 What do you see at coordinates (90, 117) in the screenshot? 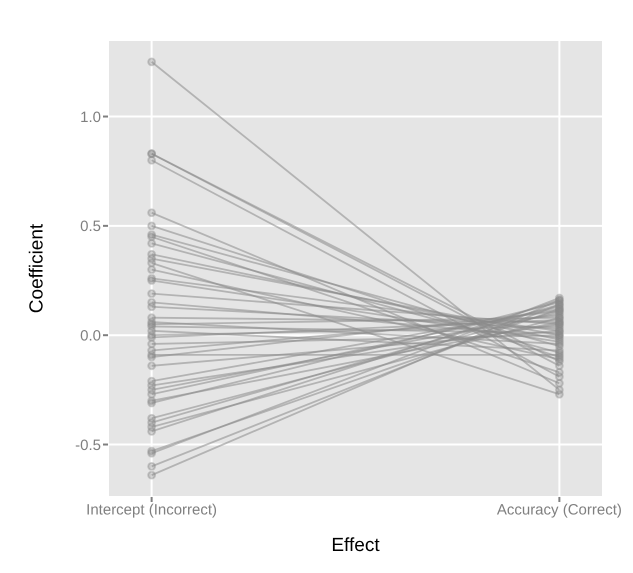
I see `y-tick-label: 1.0` at bounding box center [90, 117].